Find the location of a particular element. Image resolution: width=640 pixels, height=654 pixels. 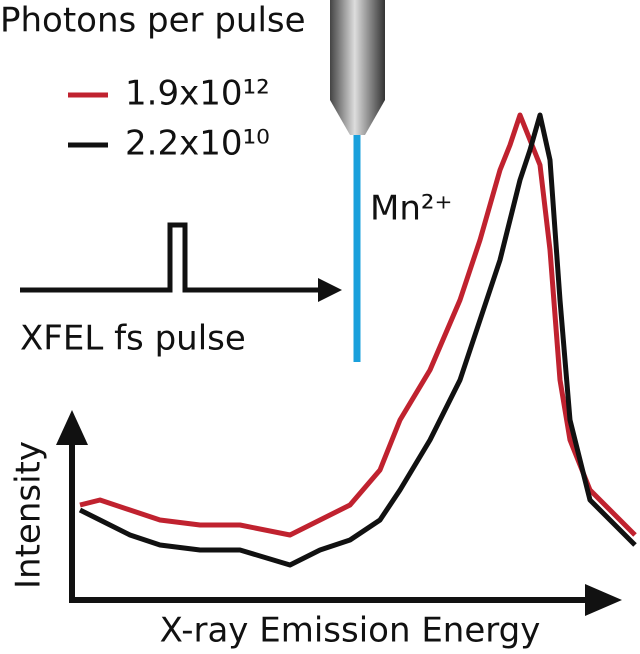

annotation: Mn²⁺ is located at coordinates (411, 209).